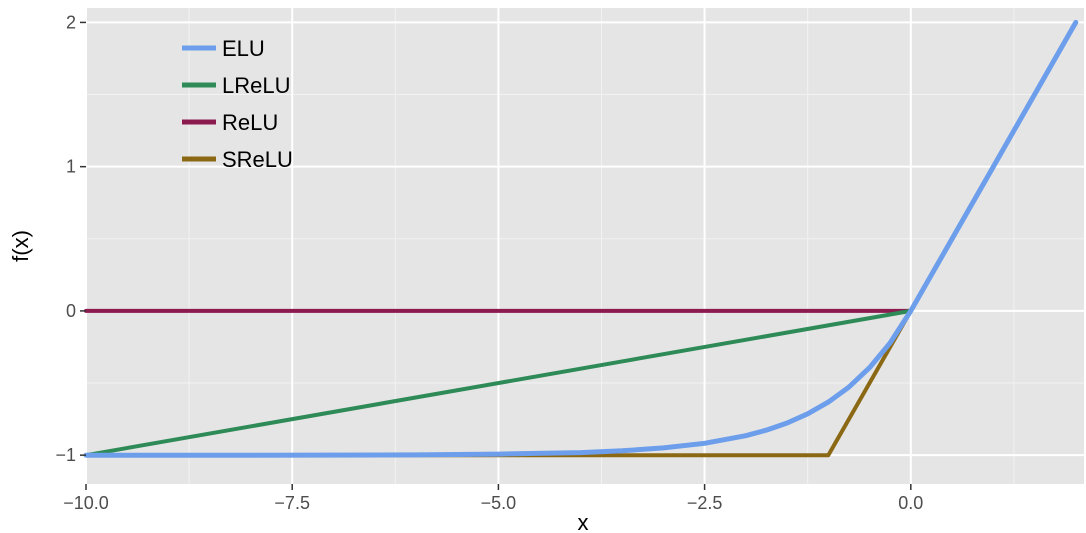  What do you see at coordinates (256, 85) in the screenshot?
I see `legend-label-lrelu: LReLU` at bounding box center [256, 85].